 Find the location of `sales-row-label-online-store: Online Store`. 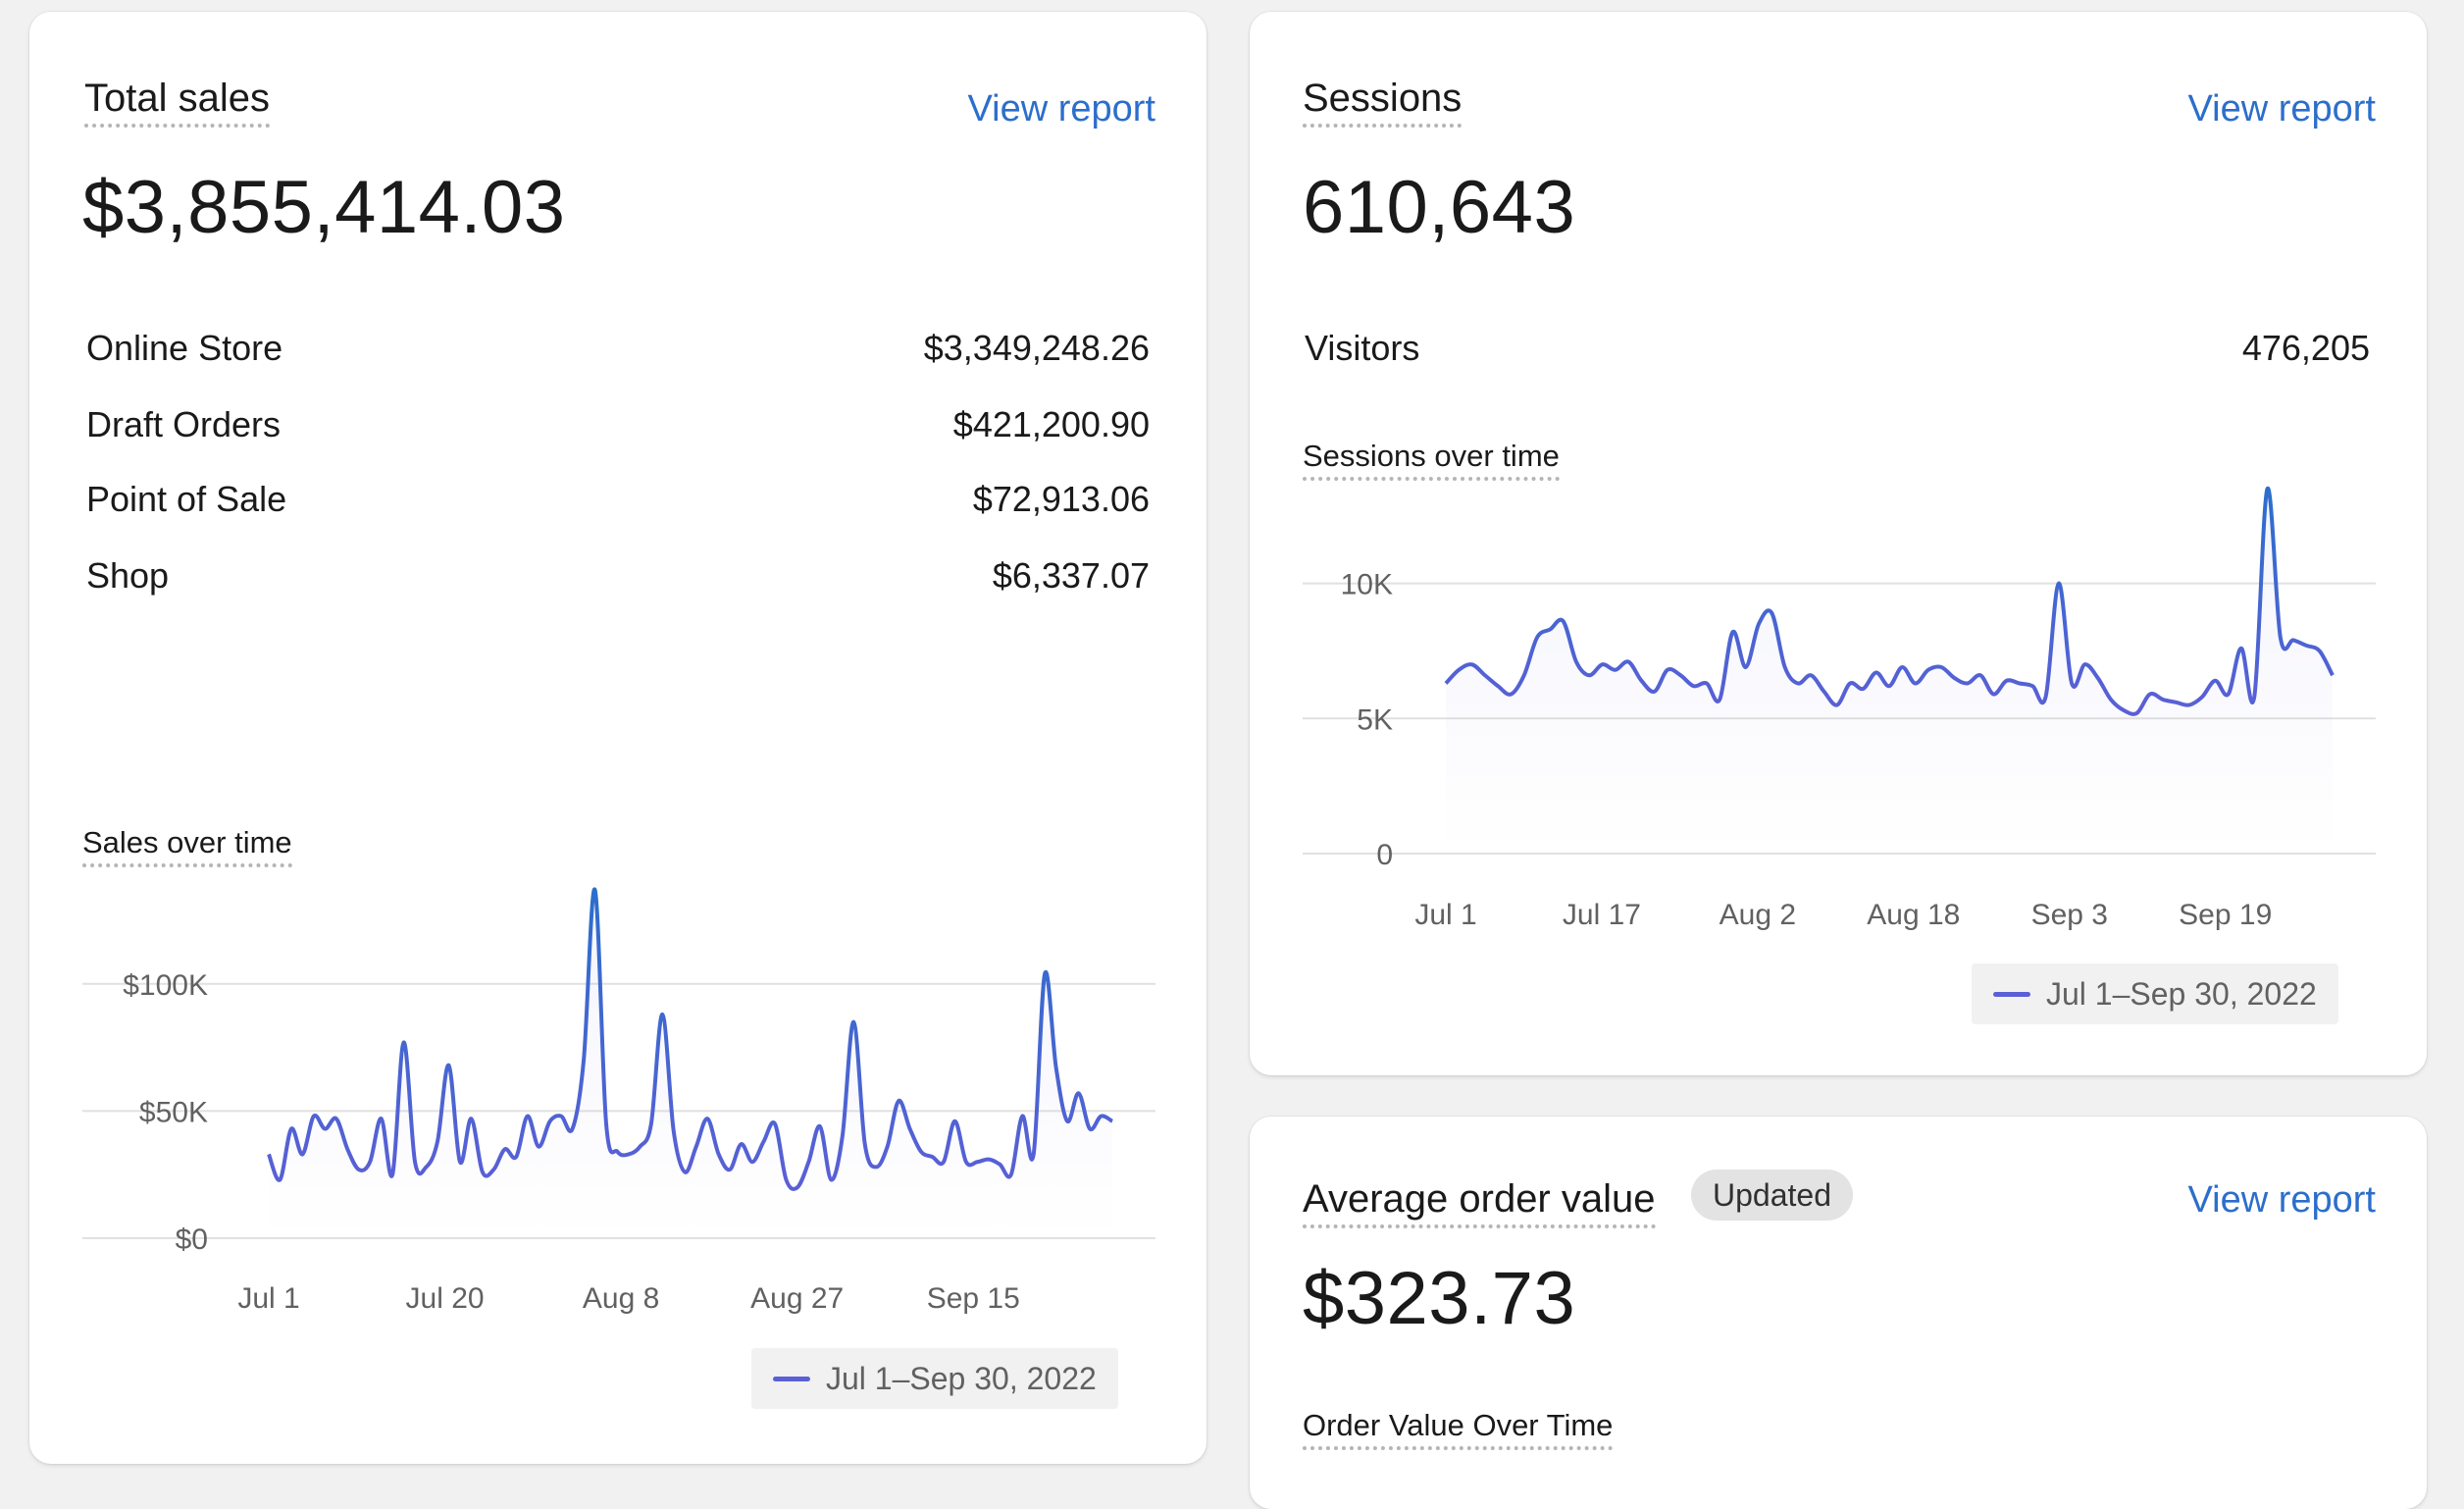

sales-row-label-online-store: Online Store is located at coordinates (184, 348).